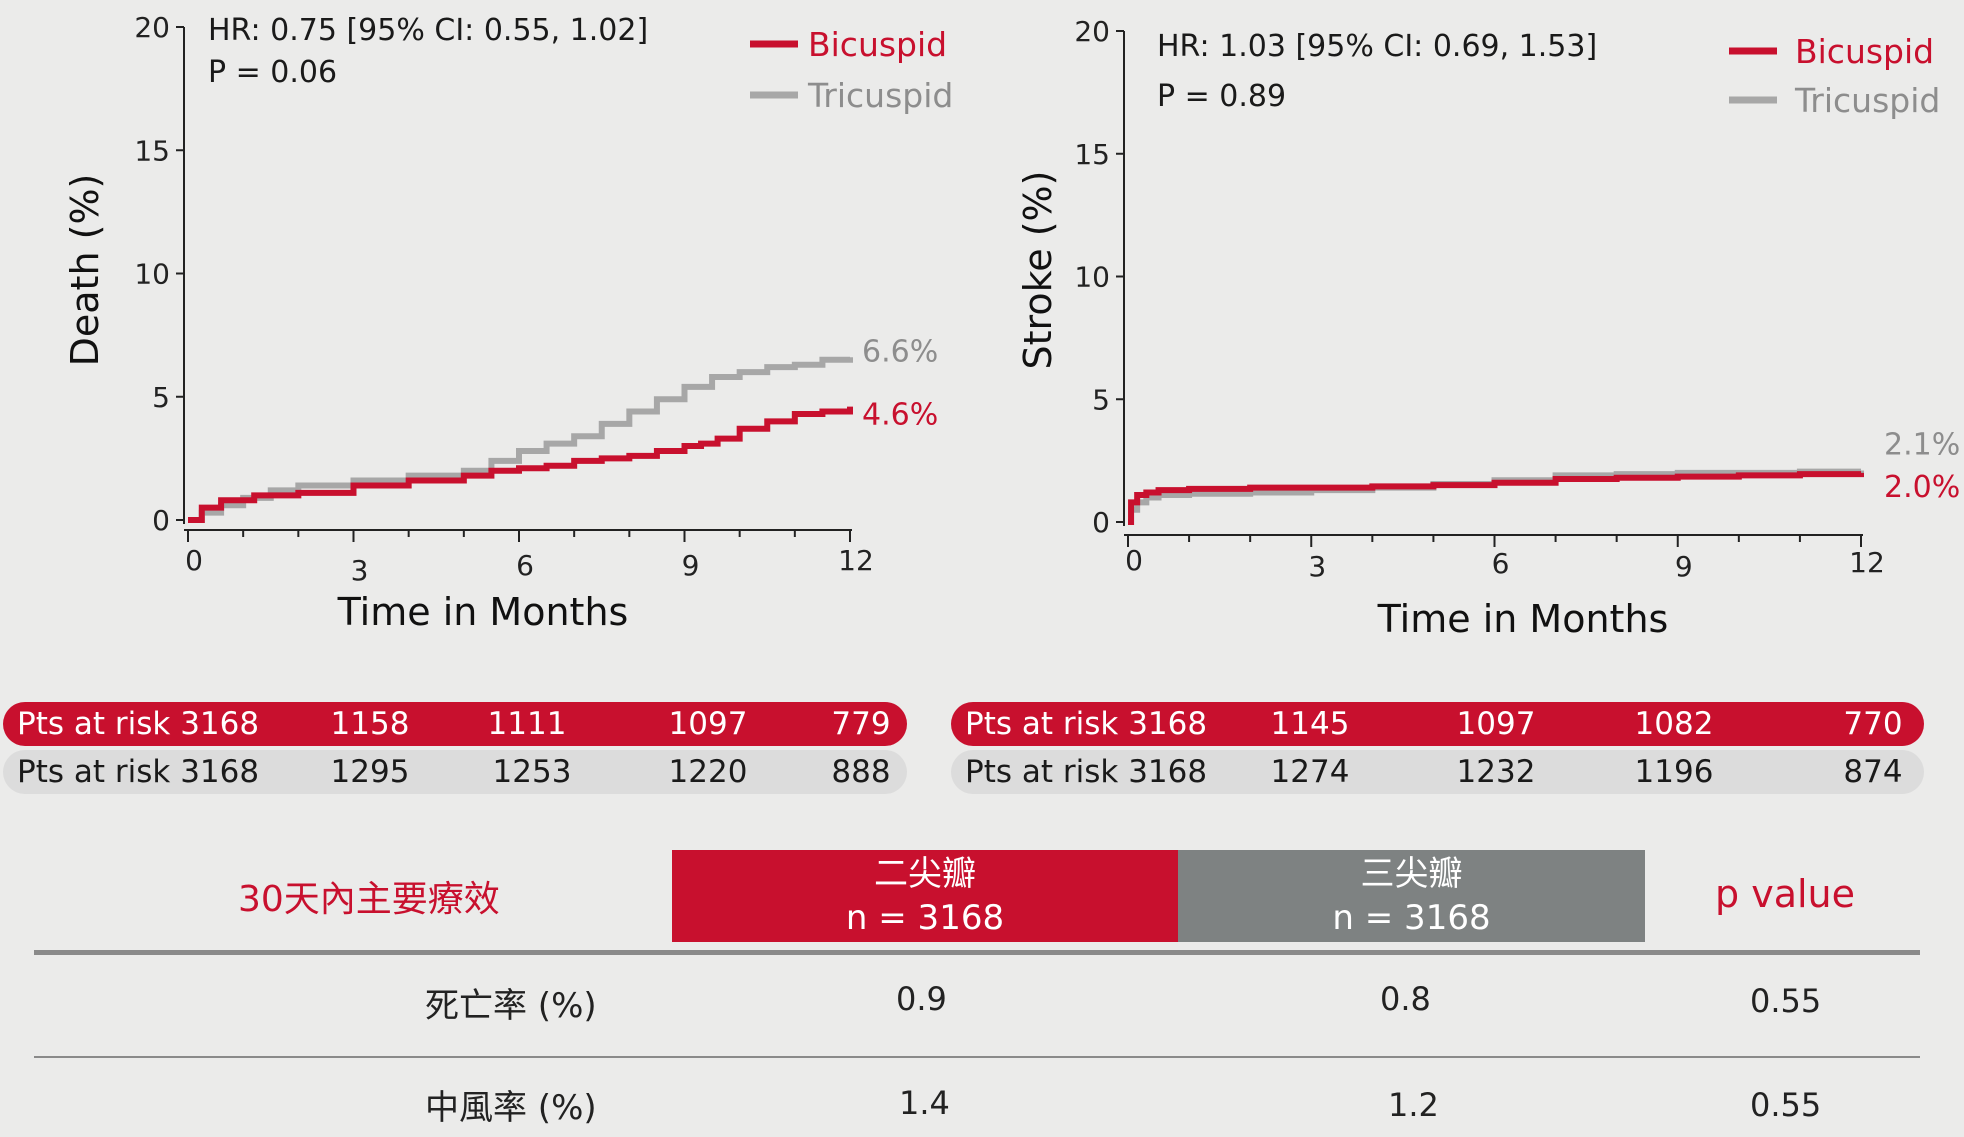  I want to click on risk-value: 1295, so click(370, 772).